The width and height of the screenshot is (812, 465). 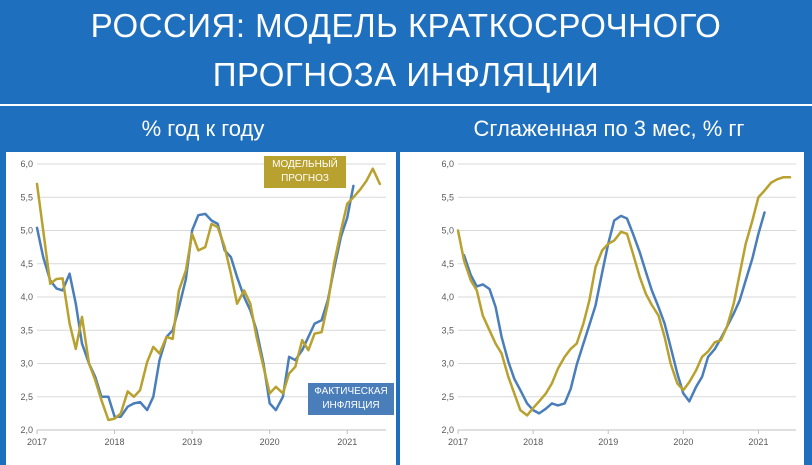 What do you see at coordinates (26, 297) in the screenshot?
I see `left-chart-y-tick-label: 4,0` at bounding box center [26, 297].